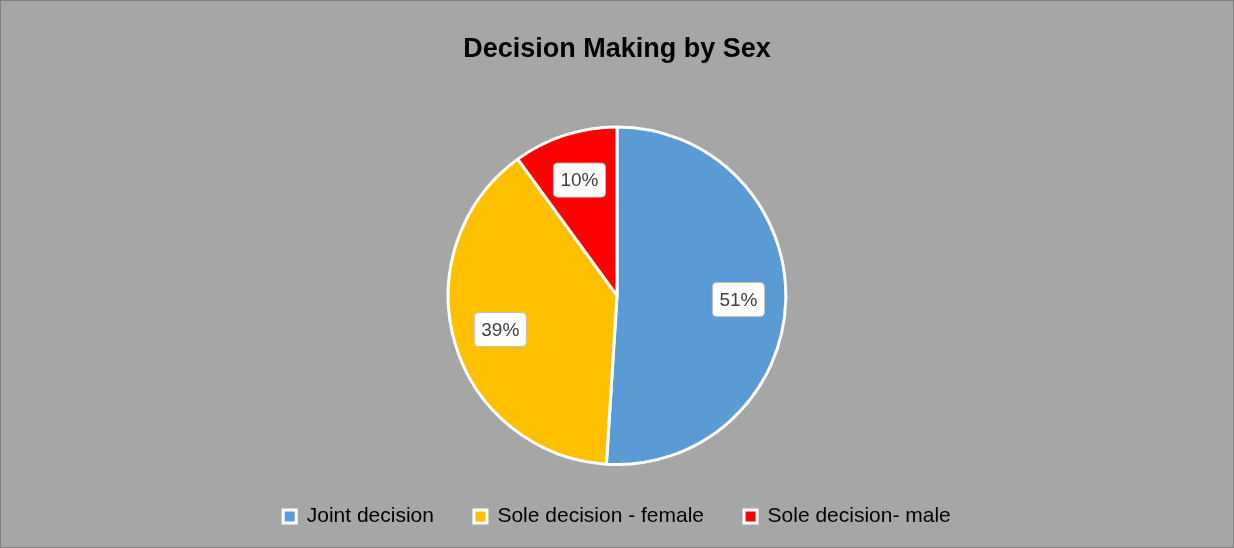 This screenshot has width=1234, height=548. I want to click on chart-title: Decision Making by Sex, so click(617, 47).